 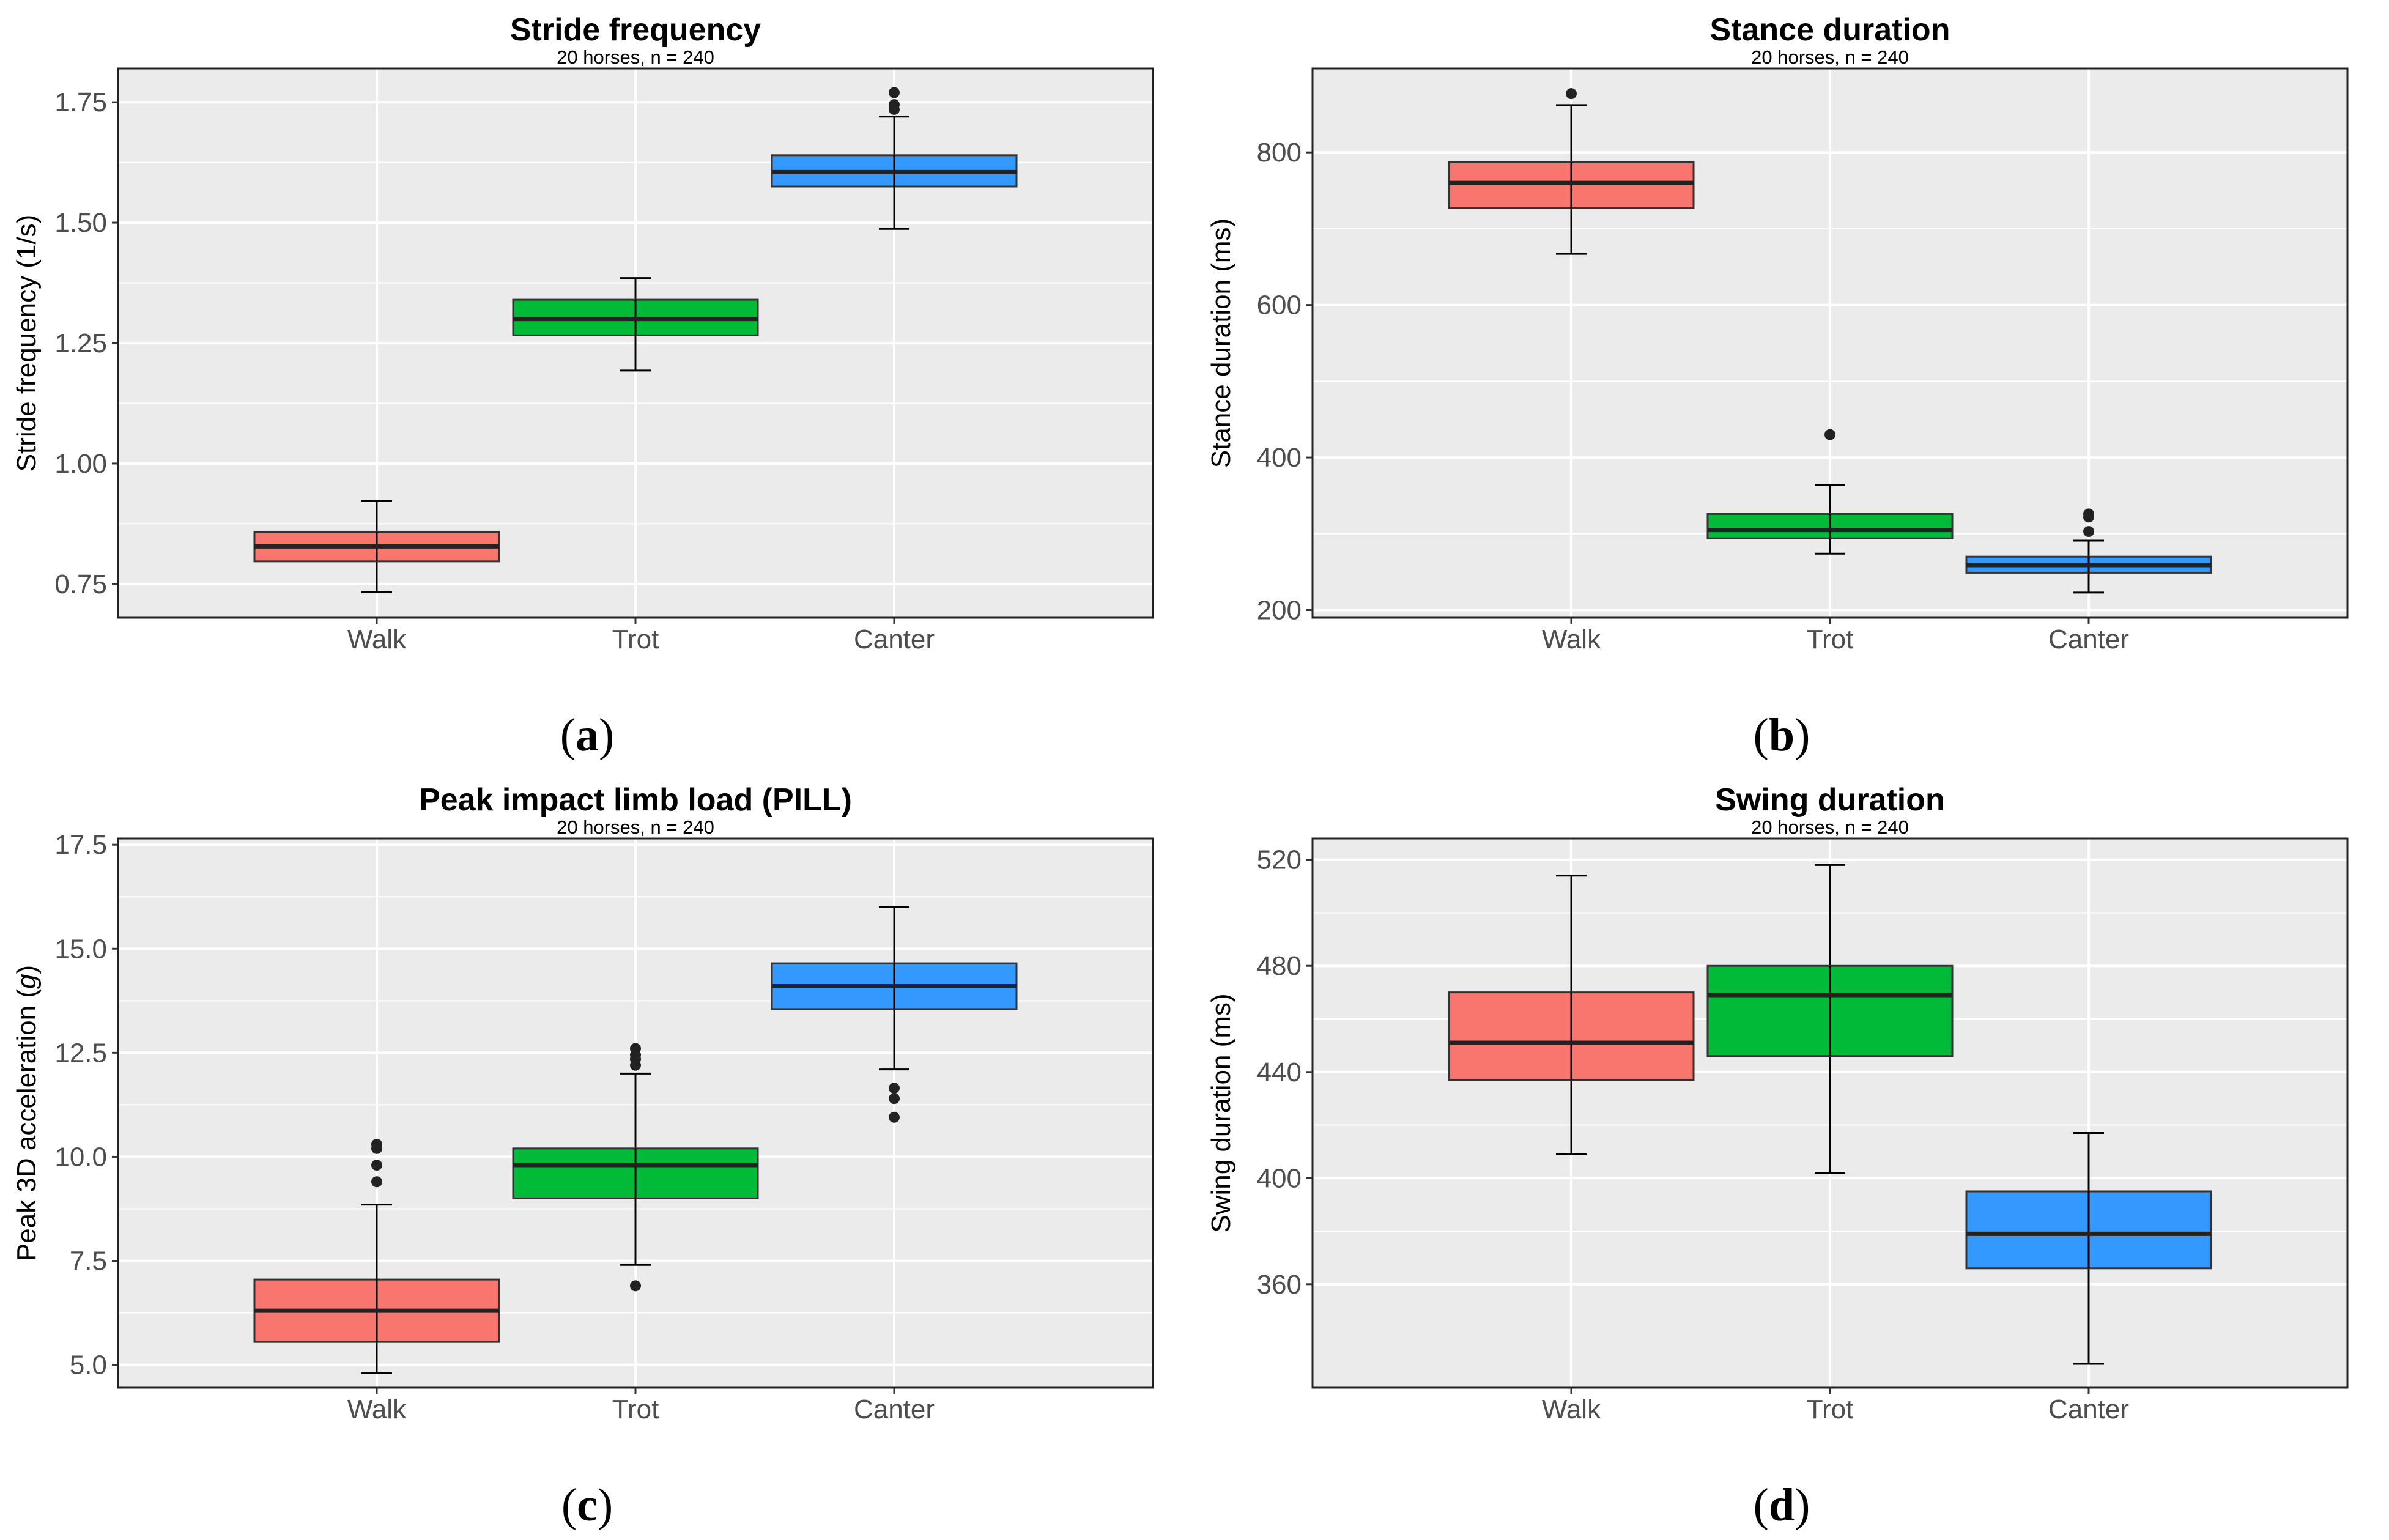 What do you see at coordinates (1279, 305) in the screenshot?
I see `y-tick-label: 600` at bounding box center [1279, 305].